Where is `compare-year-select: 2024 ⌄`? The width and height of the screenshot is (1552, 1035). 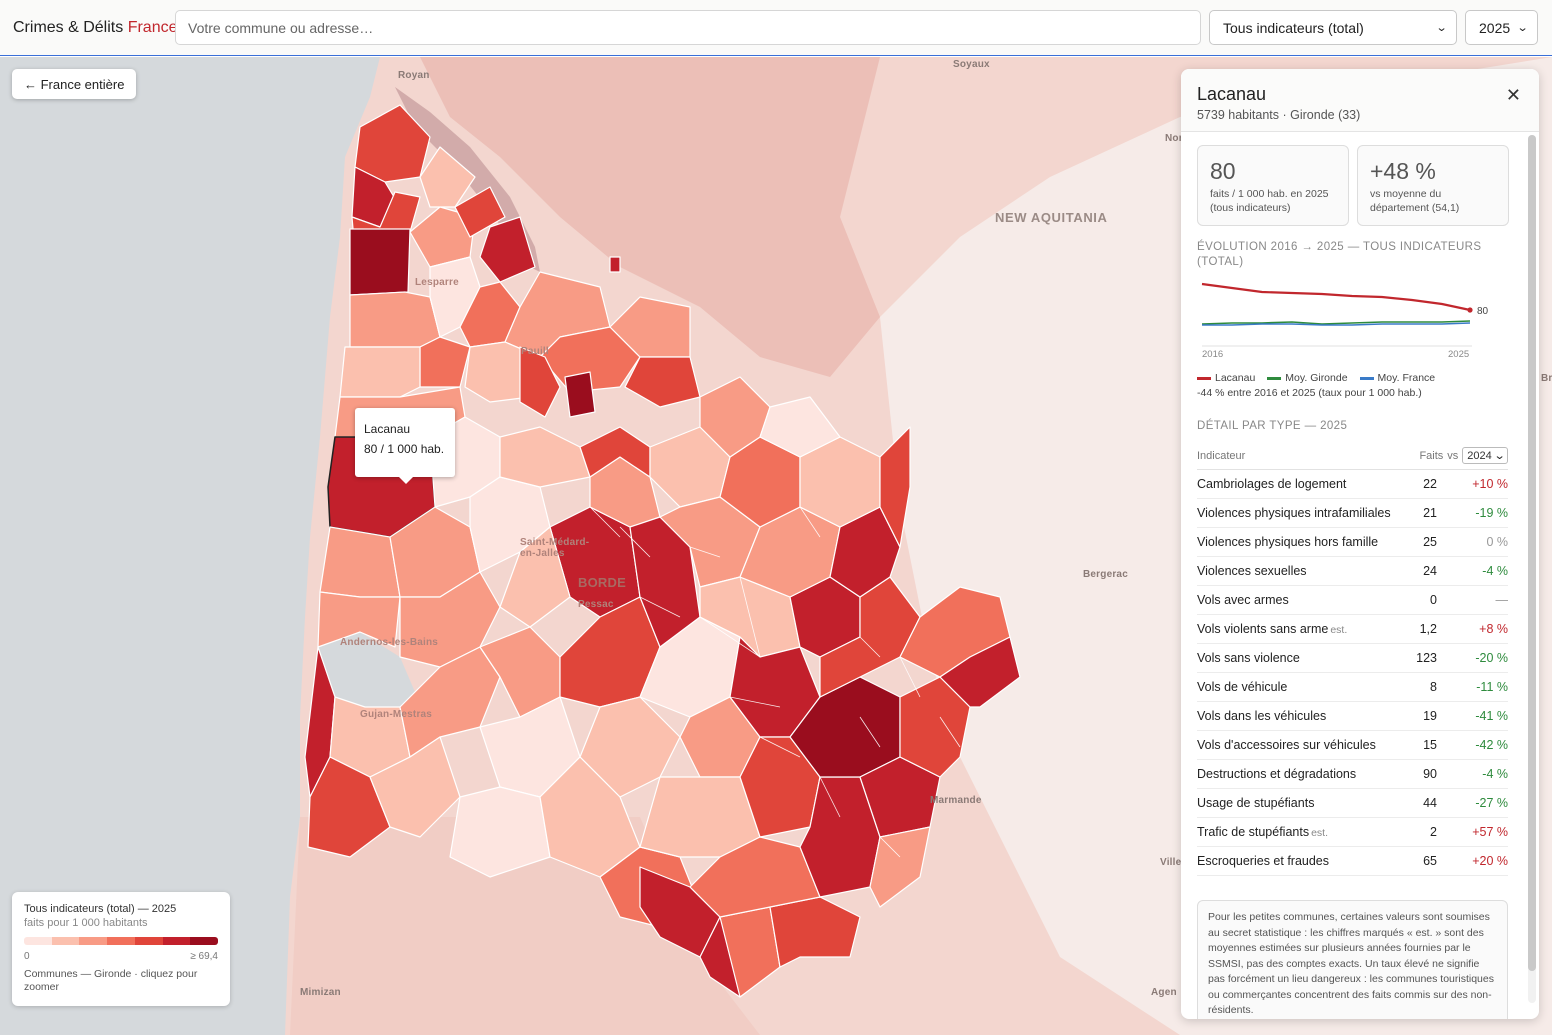
compare-year-select: 2024 ⌄ is located at coordinates (1485, 455).